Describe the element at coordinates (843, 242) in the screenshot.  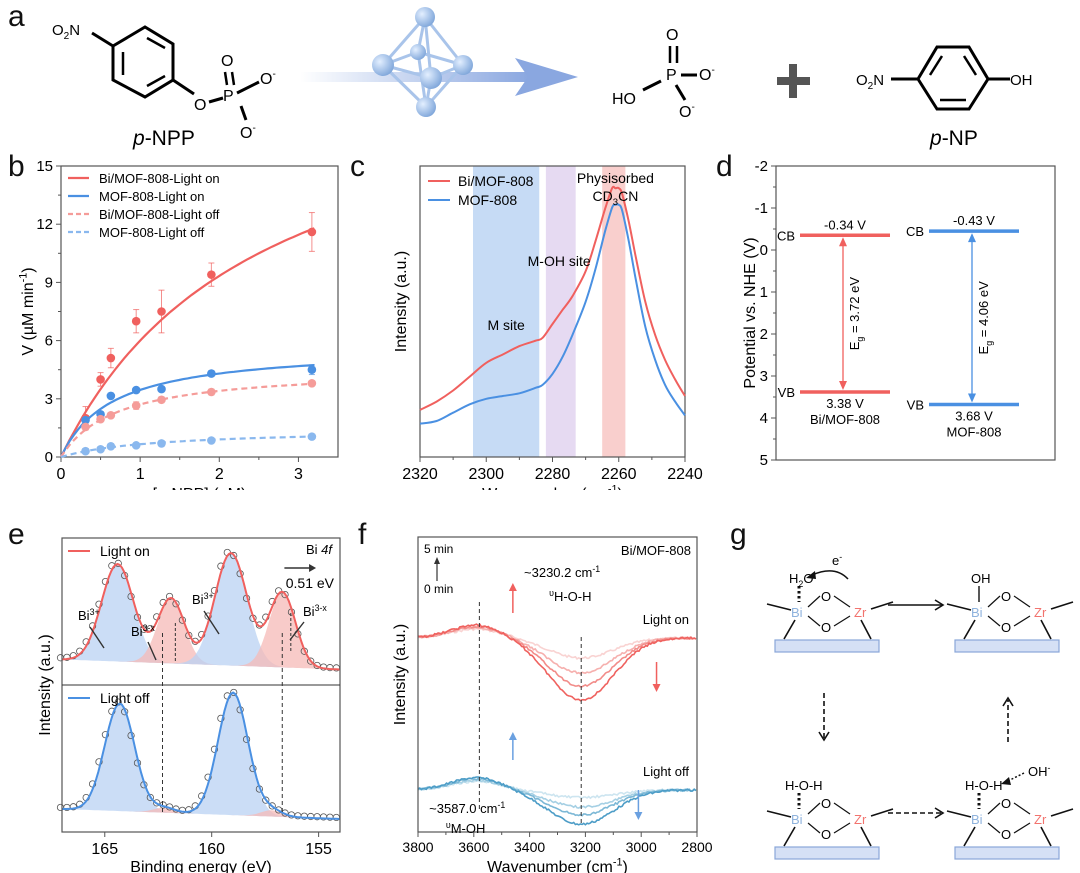
I see `gap-arrow-head` at that location.